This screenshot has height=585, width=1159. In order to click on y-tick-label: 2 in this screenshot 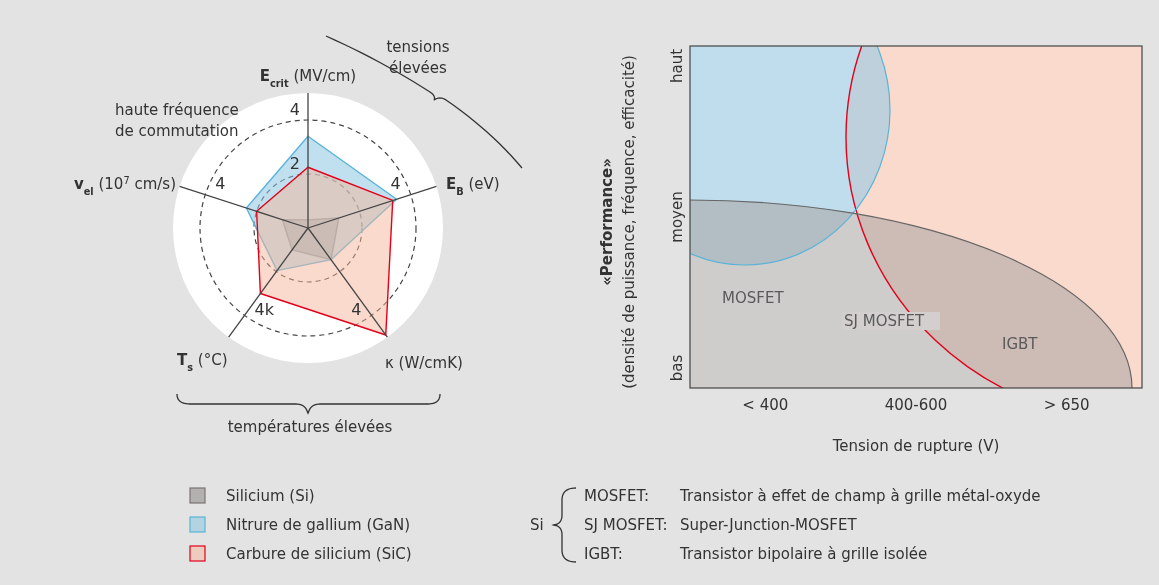, I will do `click(294, 163)`.